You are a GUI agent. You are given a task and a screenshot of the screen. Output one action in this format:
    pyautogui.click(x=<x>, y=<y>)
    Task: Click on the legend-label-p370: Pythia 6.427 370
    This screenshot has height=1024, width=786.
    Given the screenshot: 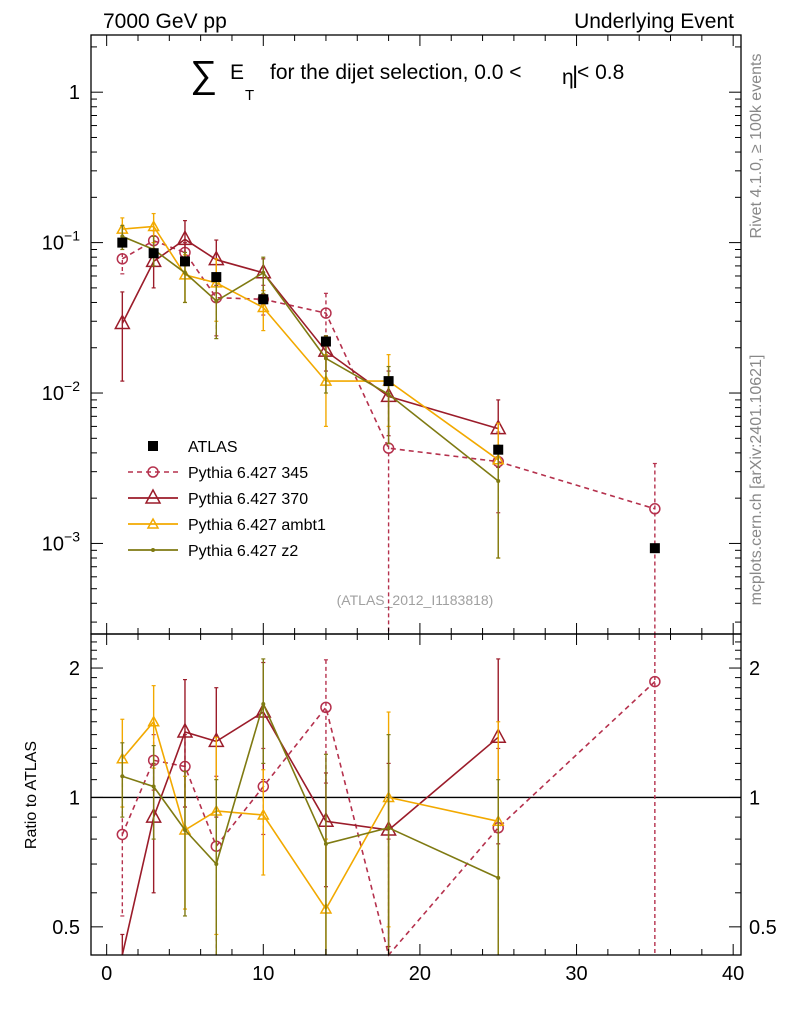 What is the action you would take?
    pyautogui.click(x=248, y=499)
    